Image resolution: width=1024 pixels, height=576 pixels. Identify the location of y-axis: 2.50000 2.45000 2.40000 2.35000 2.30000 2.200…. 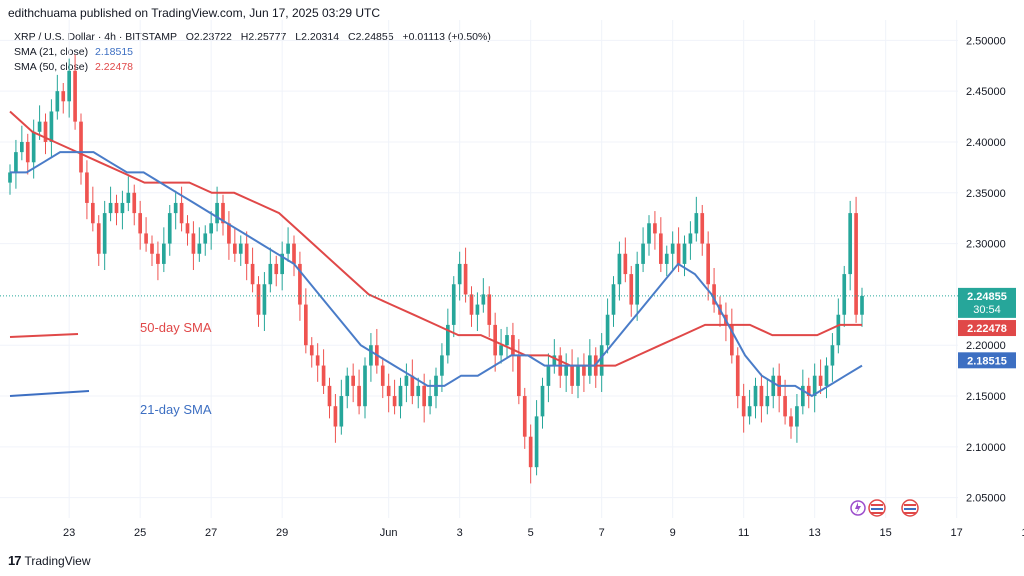
(986, 269).